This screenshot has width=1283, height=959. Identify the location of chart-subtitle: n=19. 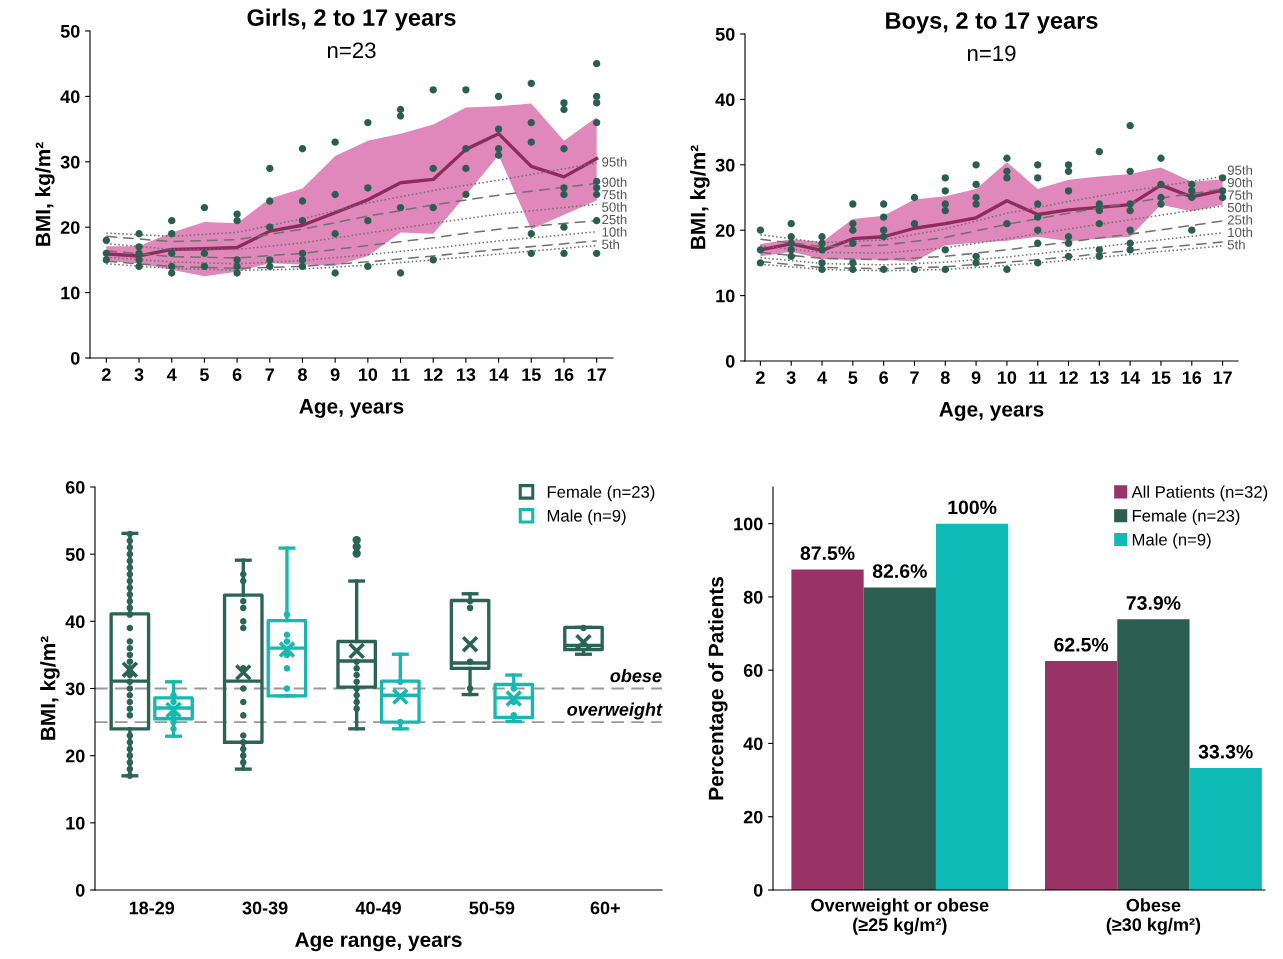
(991, 53).